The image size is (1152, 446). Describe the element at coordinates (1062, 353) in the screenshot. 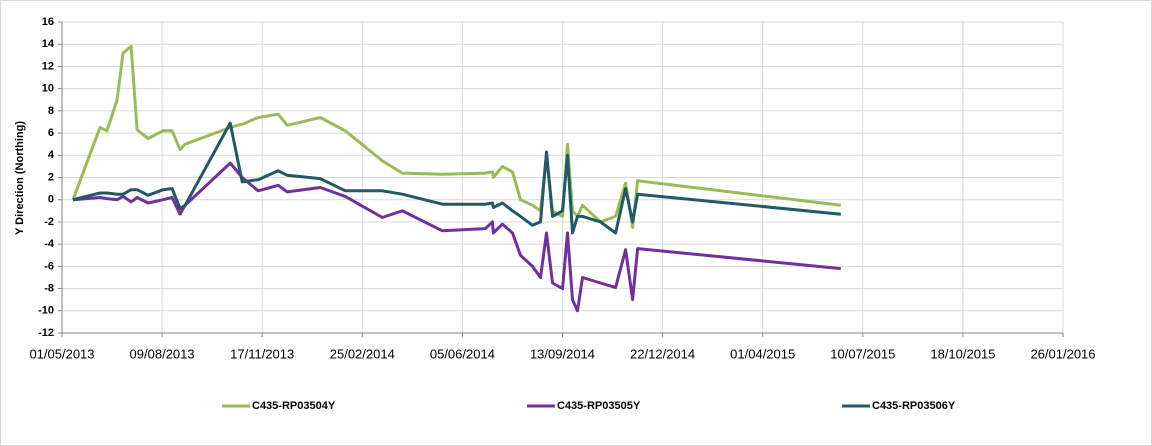

I see `x-tick-label: 26/01/2016` at that location.